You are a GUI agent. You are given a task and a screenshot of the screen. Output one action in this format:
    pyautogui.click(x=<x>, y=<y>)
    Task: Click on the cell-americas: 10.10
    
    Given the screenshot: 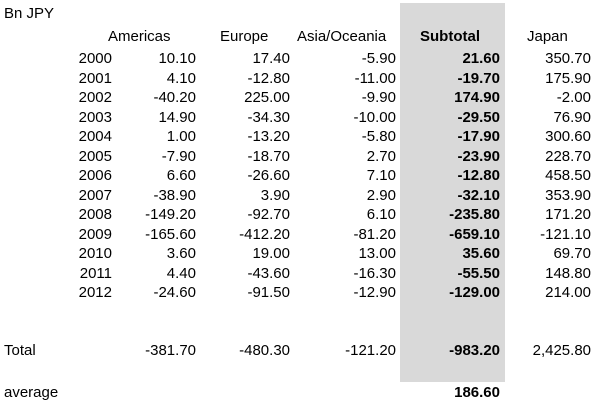 What is the action you would take?
    pyautogui.click(x=177, y=58)
    